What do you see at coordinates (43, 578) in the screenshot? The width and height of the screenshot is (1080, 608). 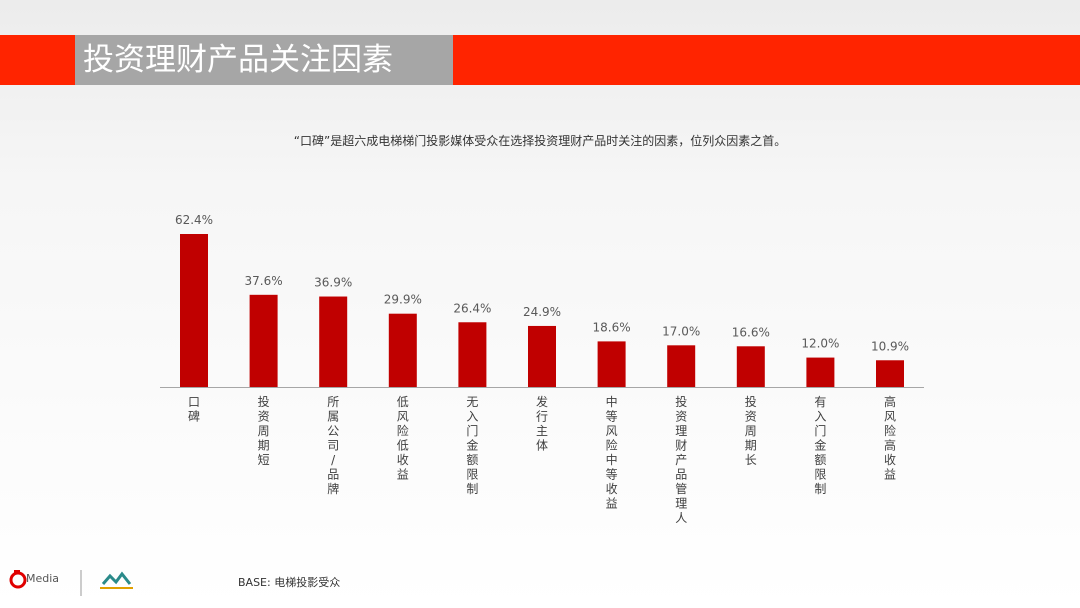 I see `logo-text: Media` at bounding box center [43, 578].